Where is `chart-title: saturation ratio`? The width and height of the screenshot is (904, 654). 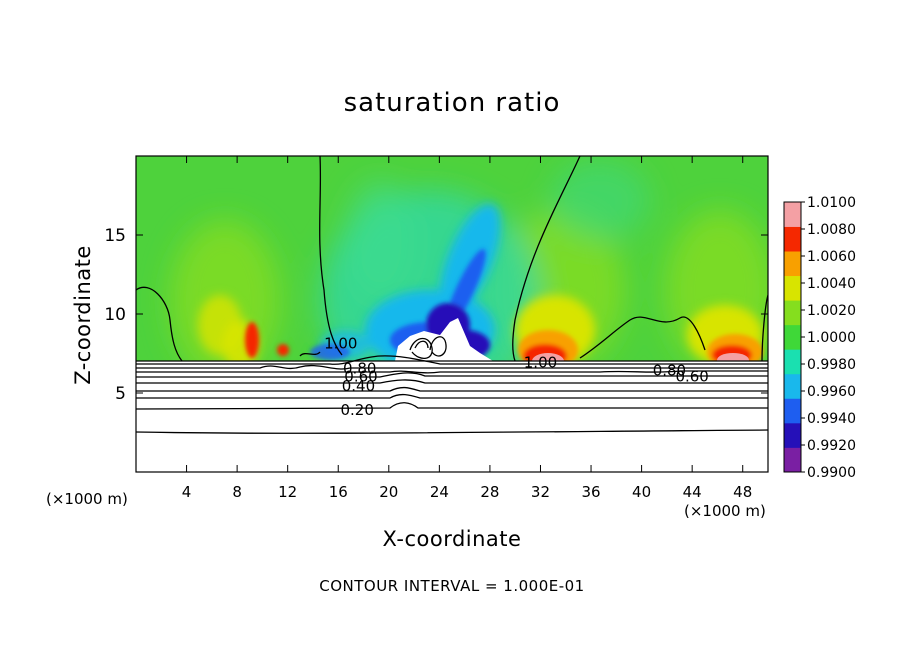 chart-title: saturation ratio is located at coordinates (452, 103).